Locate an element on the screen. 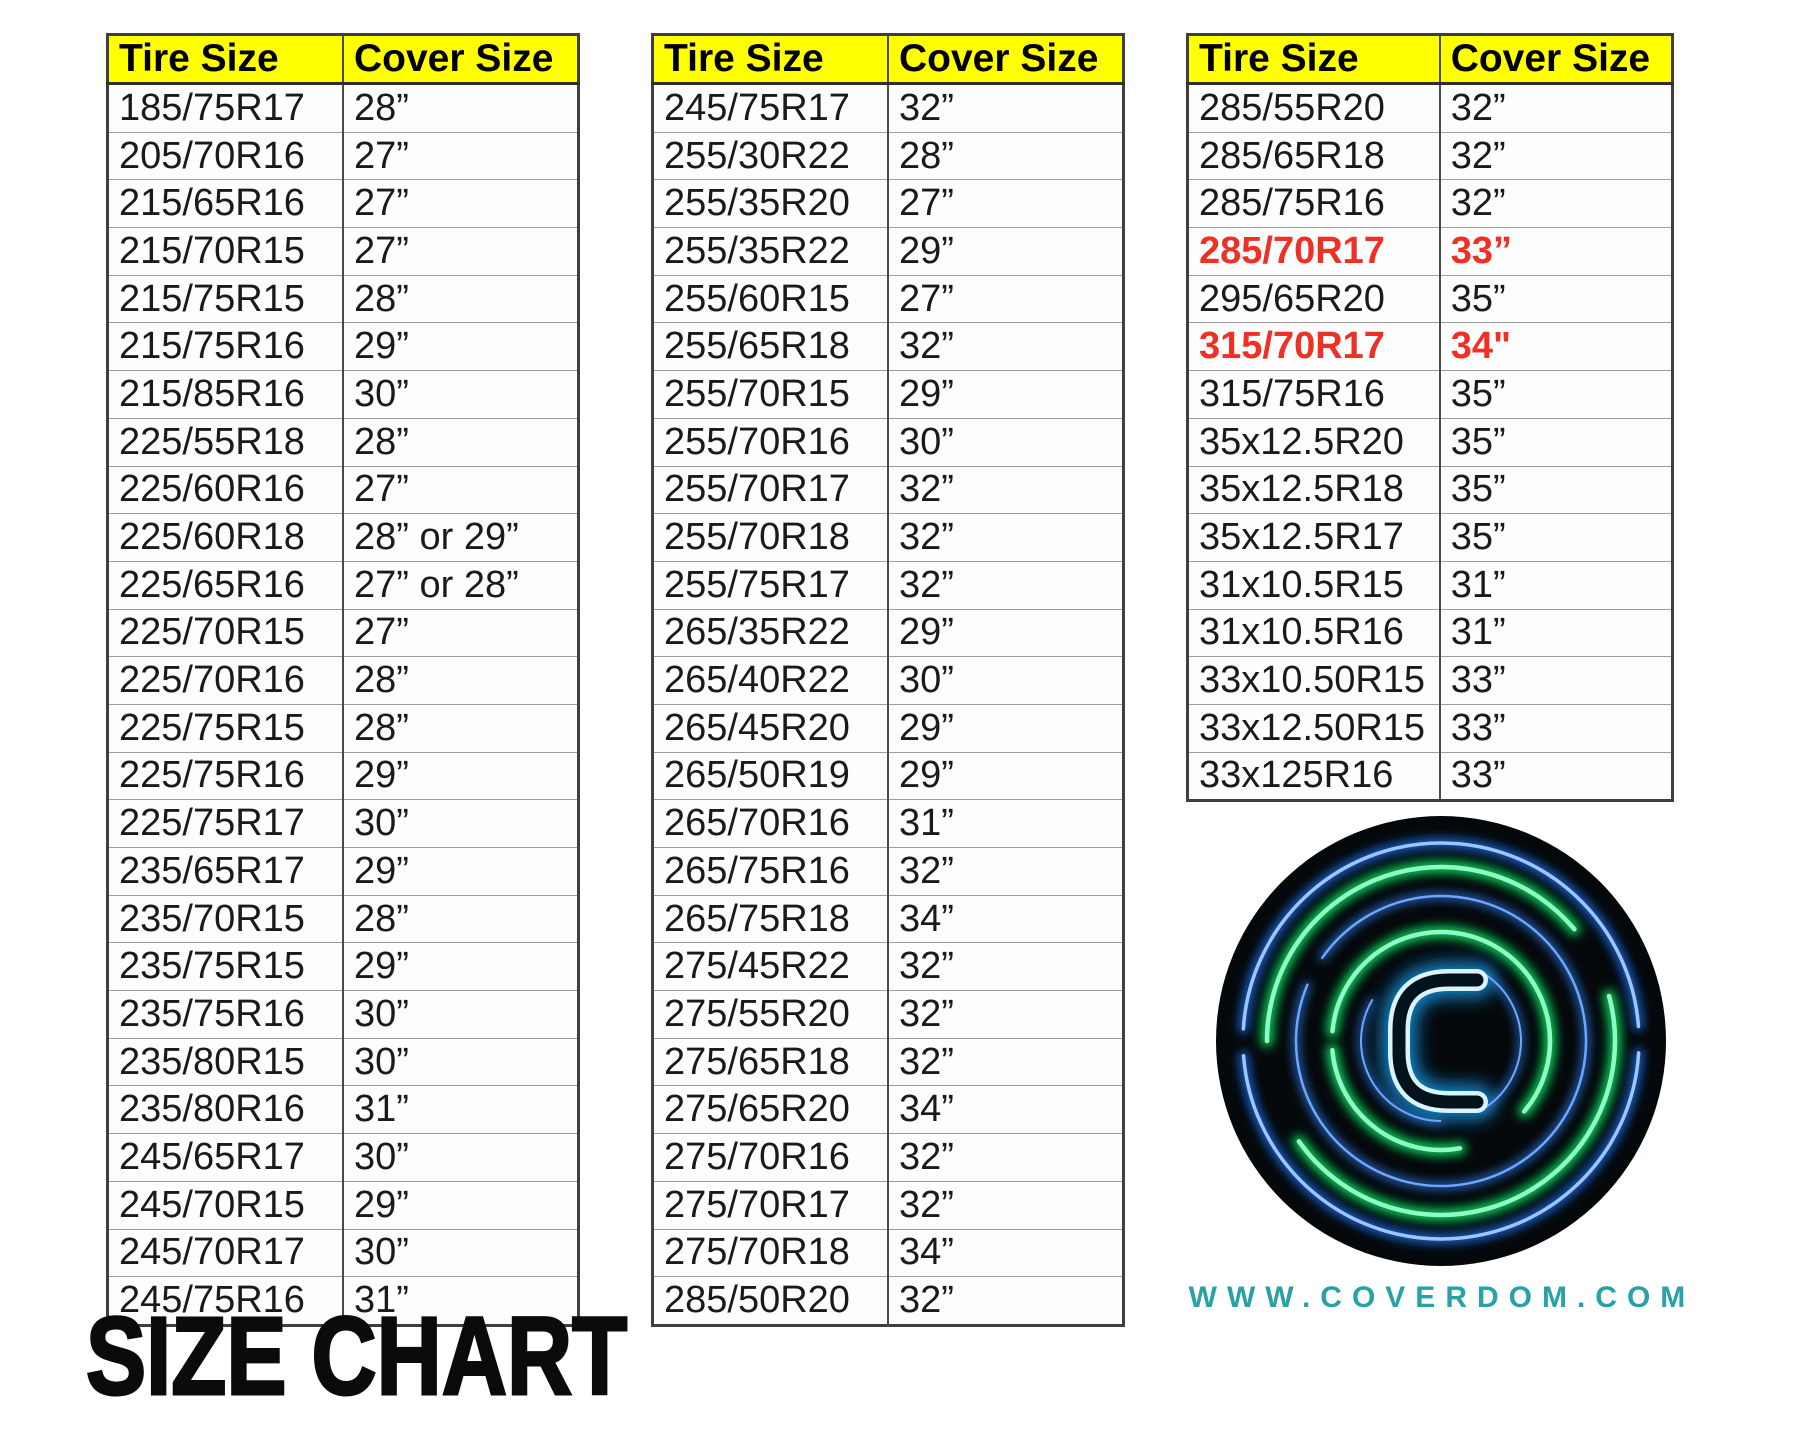 This screenshot has height=1440, width=1800. tire-size-cell: 225/55R18 is located at coordinates (225, 442).